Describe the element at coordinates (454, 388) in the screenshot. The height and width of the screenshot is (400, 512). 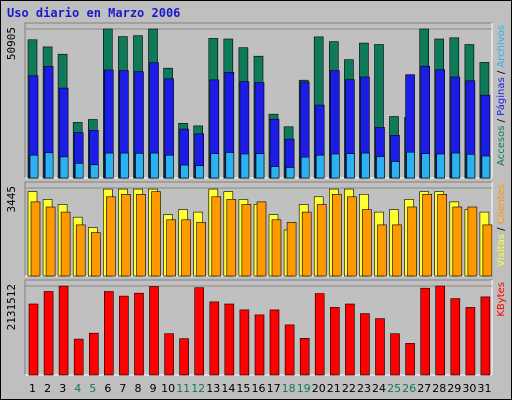
I see `day-label-29: 29` at that location.